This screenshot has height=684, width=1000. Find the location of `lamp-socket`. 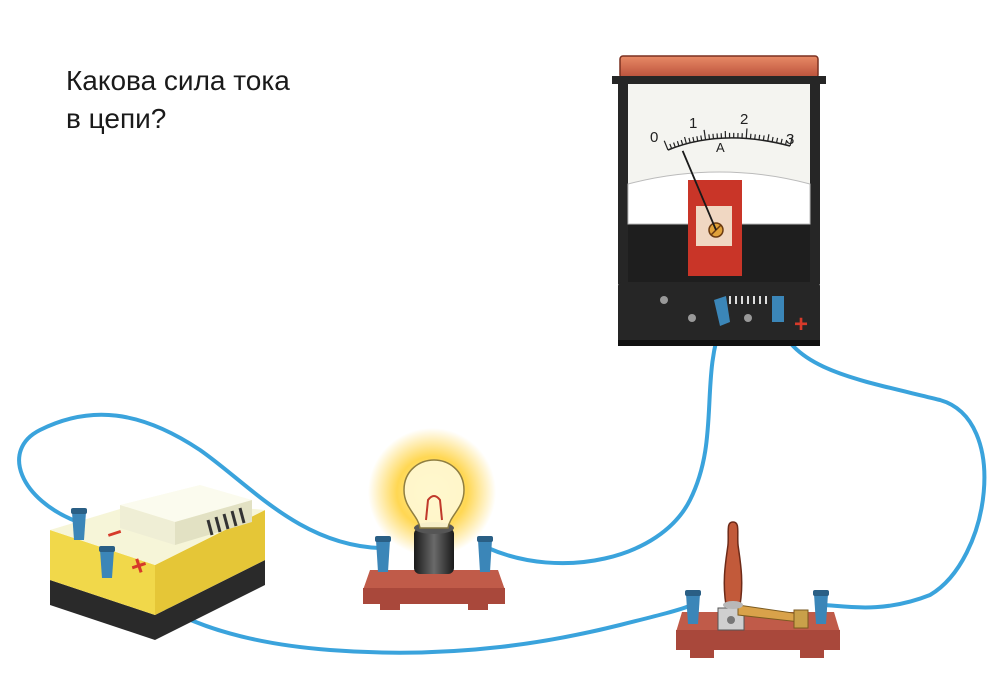

lamp-socket is located at coordinates (434, 551).